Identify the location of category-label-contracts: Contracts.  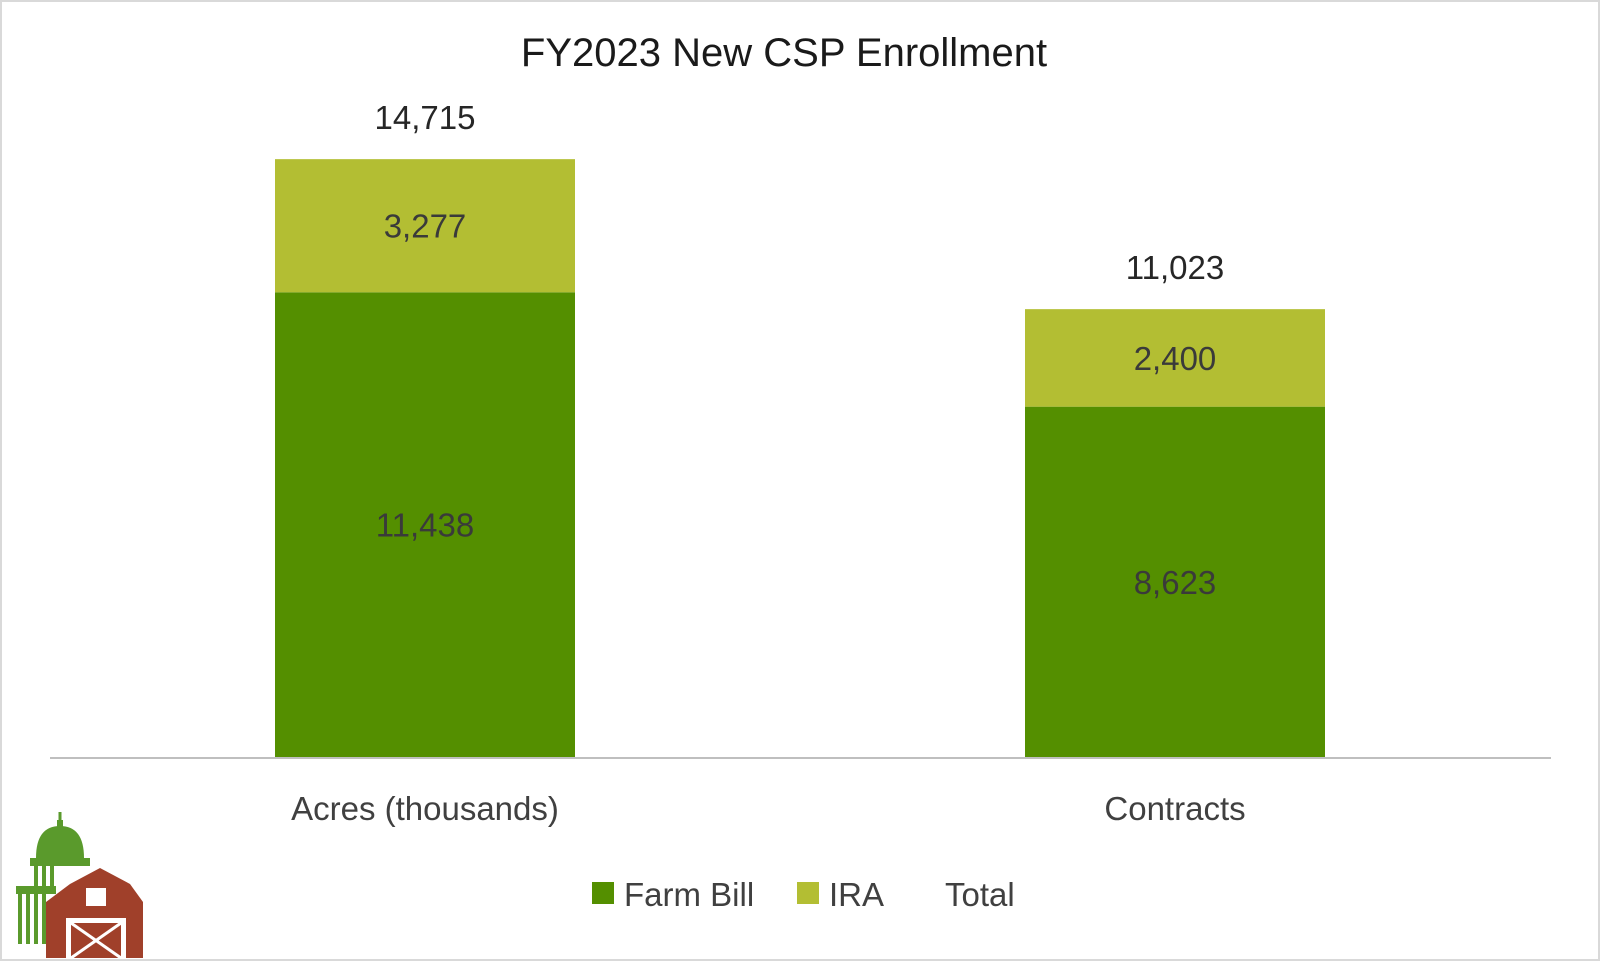
(1174, 808).